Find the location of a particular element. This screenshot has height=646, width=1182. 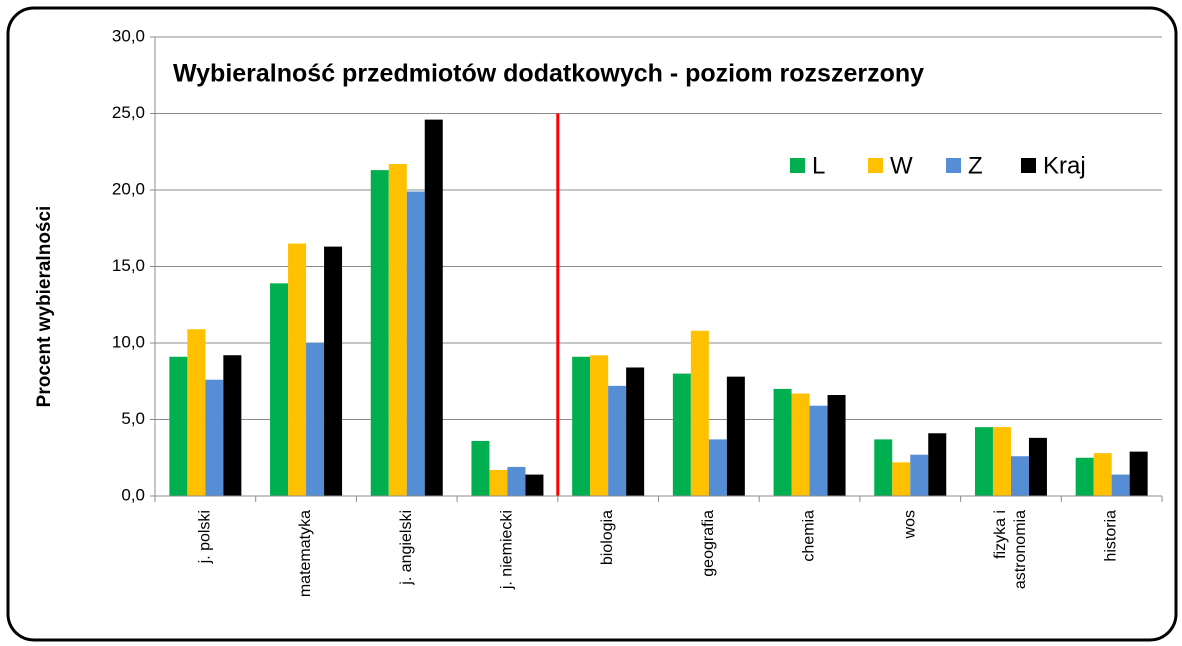

x-tick-label-line: j. angielski is located at coordinates (406, 548).